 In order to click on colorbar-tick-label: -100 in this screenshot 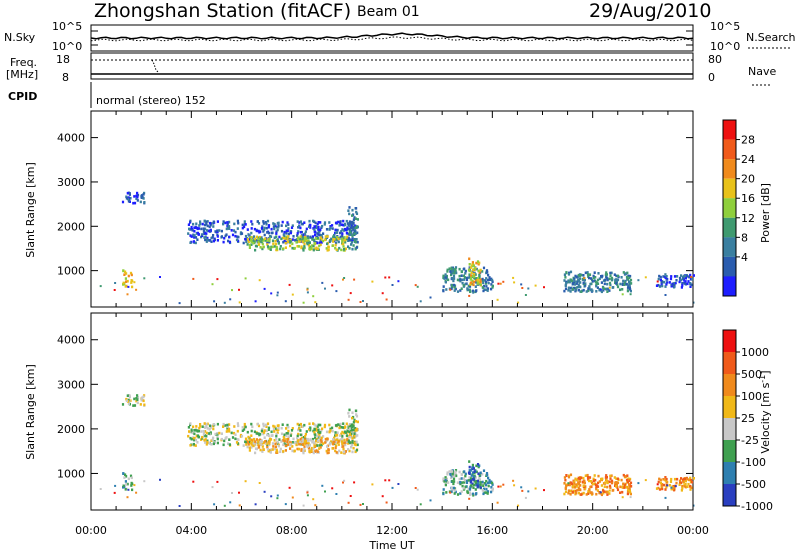, I will do `click(753, 462)`.